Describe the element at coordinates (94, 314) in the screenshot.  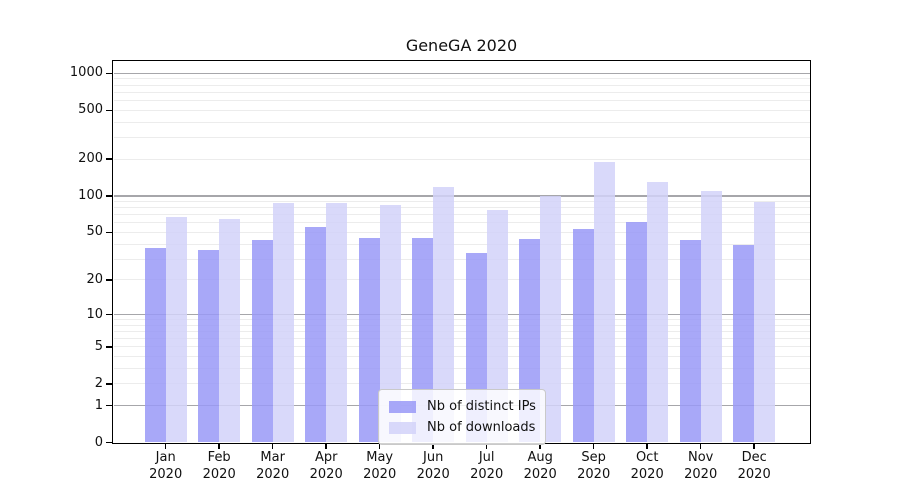
I see `y-tick-label: 10` at that location.